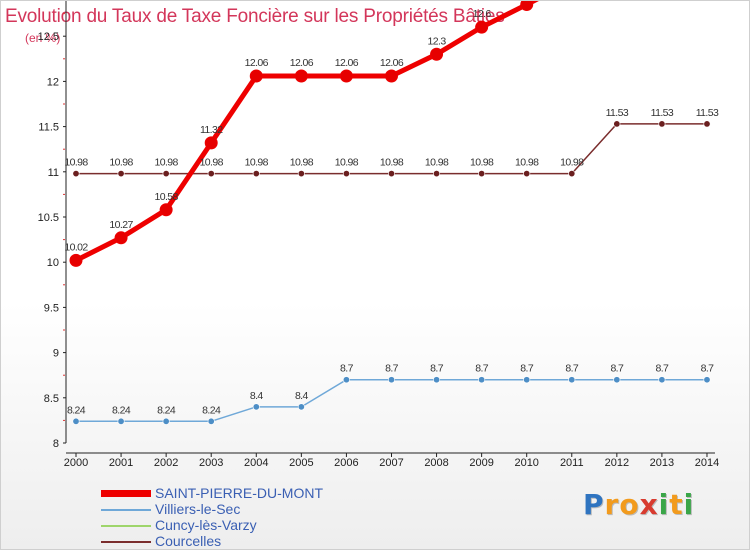 This screenshot has width=750, height=550. Describe the element at coordinates (48, 218) in the screenshot. I see `y-tick-label: 10.5` at that location.